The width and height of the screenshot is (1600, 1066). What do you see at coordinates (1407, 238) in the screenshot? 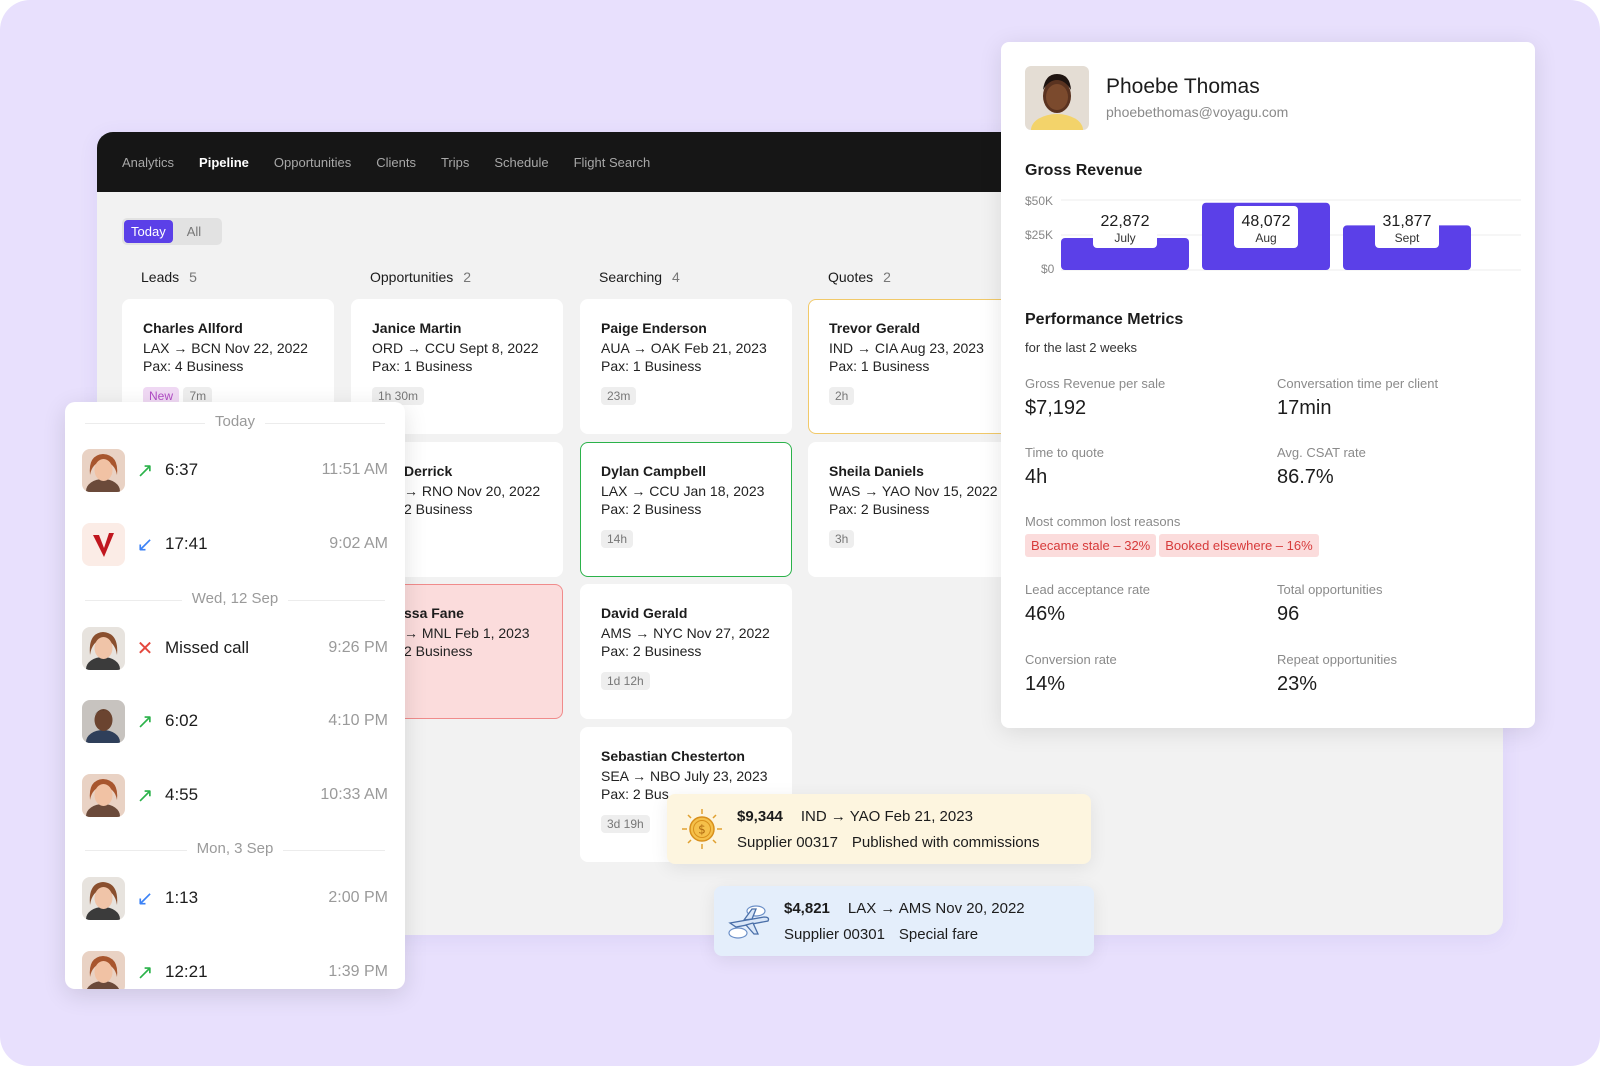
I see `bar-category-label: Sept` at bounding box center [1407, 238].